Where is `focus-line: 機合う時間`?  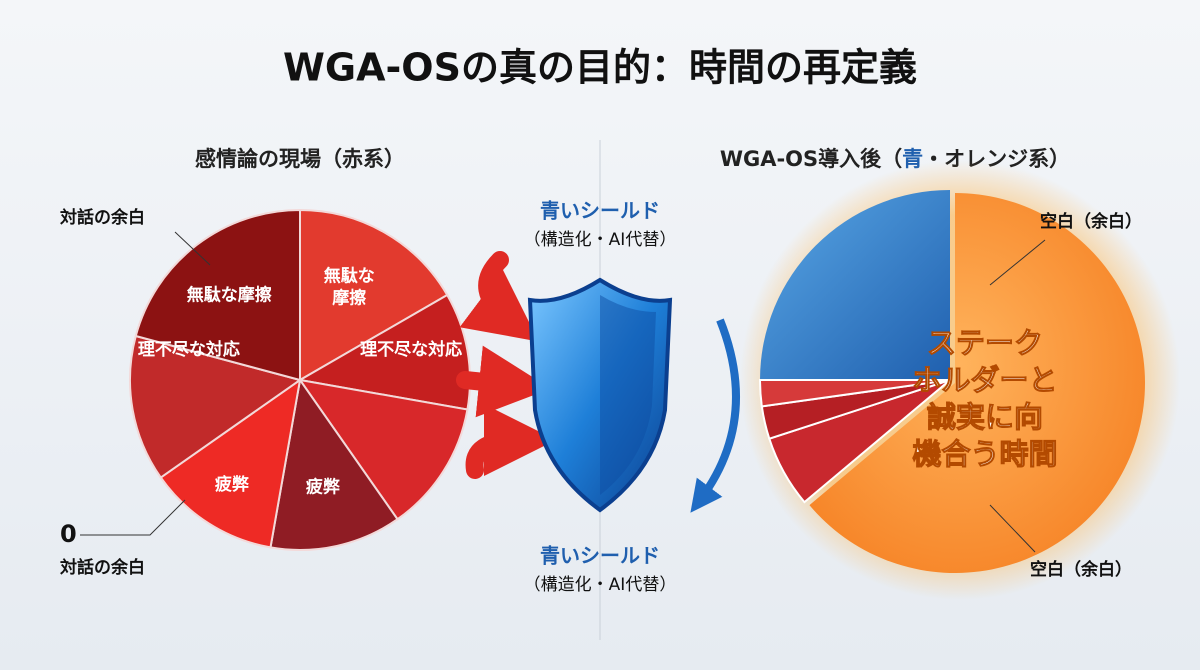
focus-line: 機合う時間 is located at coordinates (984, 454).